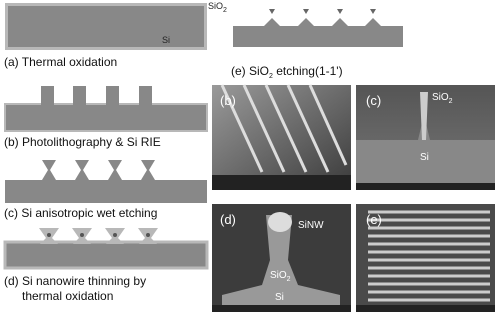  I want to click on silicon, so click(106, 26).